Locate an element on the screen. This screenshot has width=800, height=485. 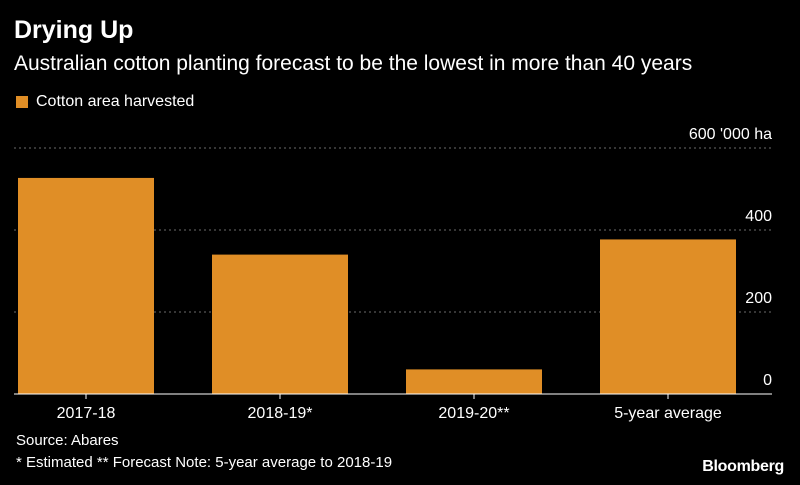
chart-title: Drying Up is located at coordinates (74, 30).